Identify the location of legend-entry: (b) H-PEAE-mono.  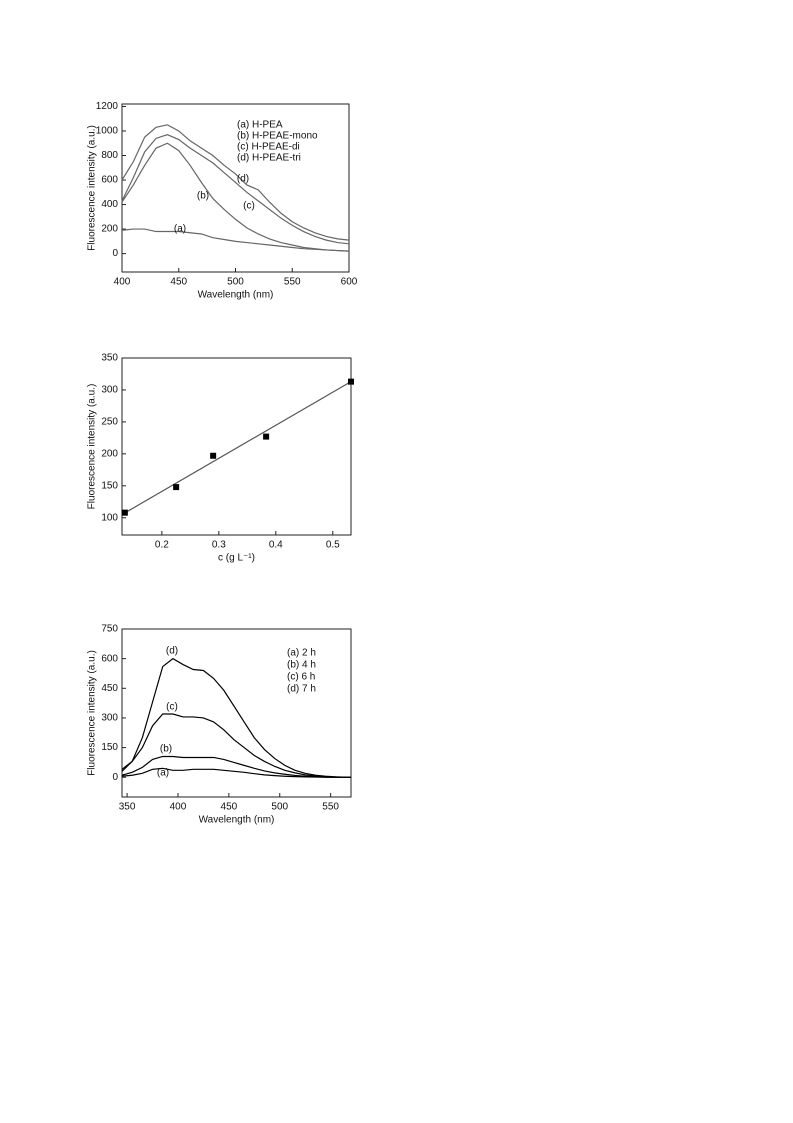
(277, 136).